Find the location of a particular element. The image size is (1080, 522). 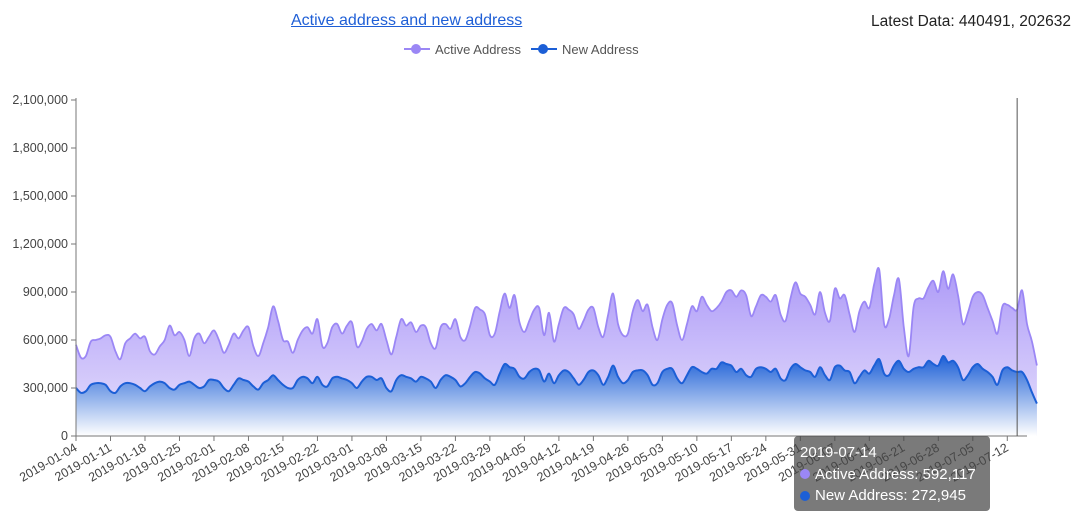

y-tick-label: 1,800,000 is located at coordinates (40, 148).